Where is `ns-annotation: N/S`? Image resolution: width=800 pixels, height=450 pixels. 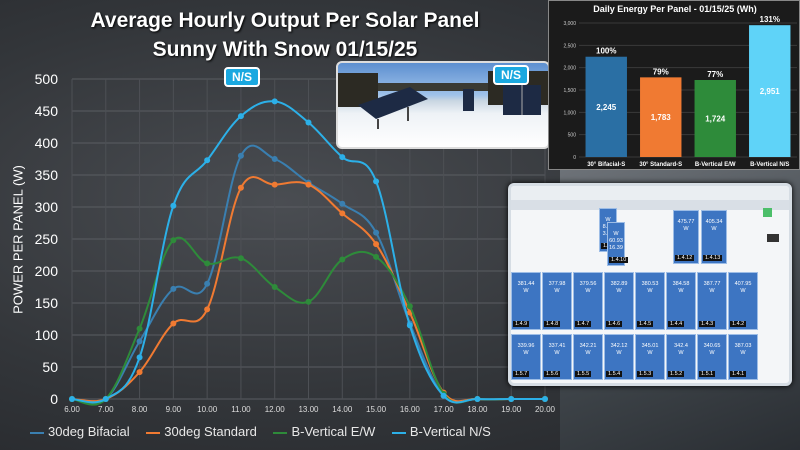
ns-annotation: N/S is located at coordinates (242, 77).